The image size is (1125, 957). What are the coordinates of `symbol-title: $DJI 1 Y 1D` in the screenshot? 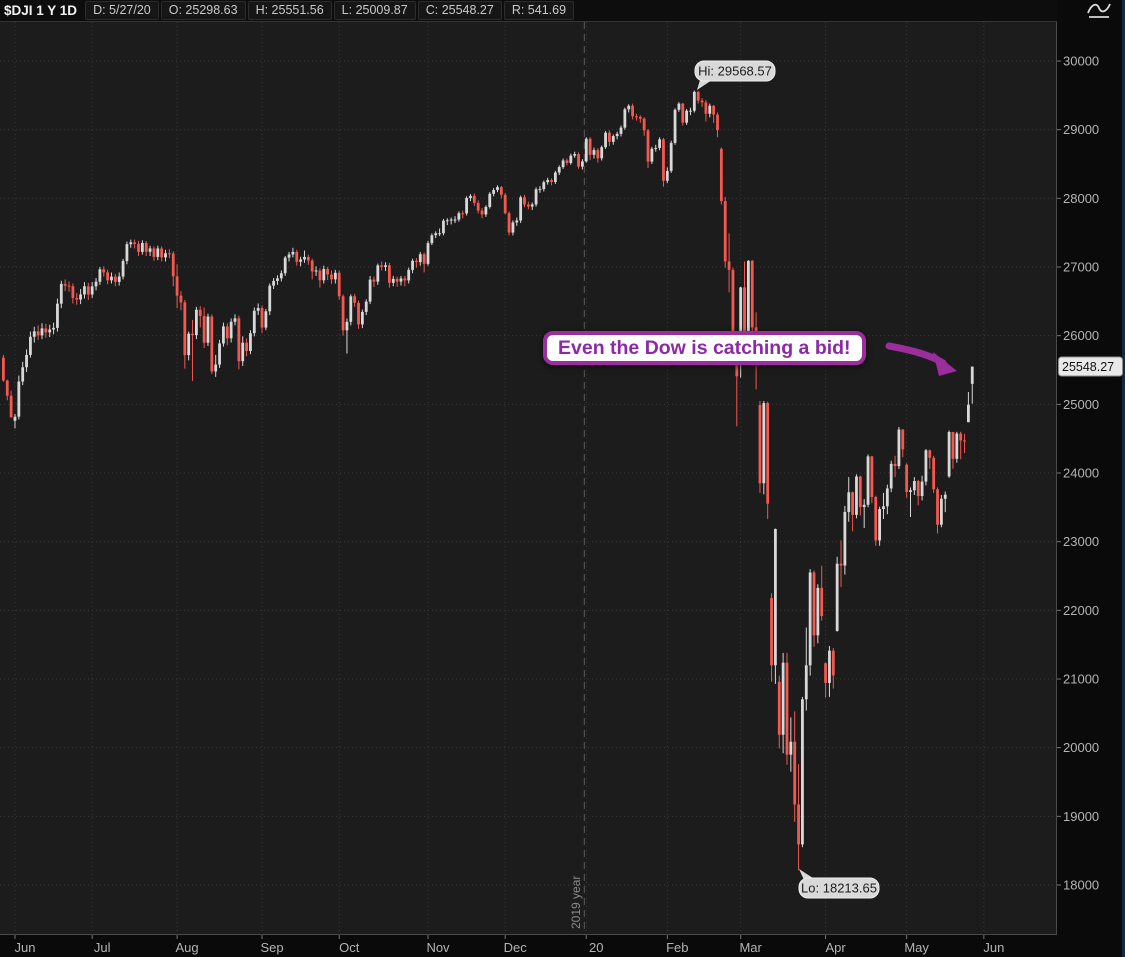 It's located at (41, 10).